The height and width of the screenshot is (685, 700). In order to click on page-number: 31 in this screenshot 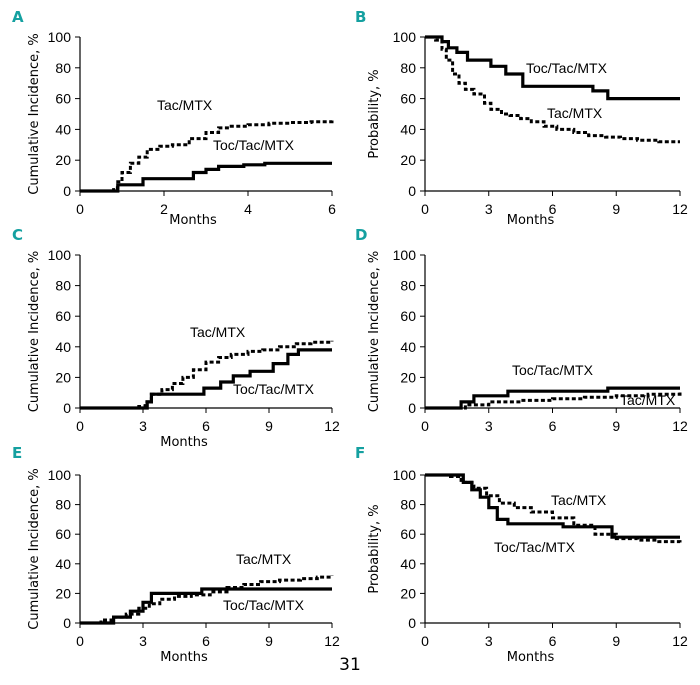, I will do `click(350, 665)`.